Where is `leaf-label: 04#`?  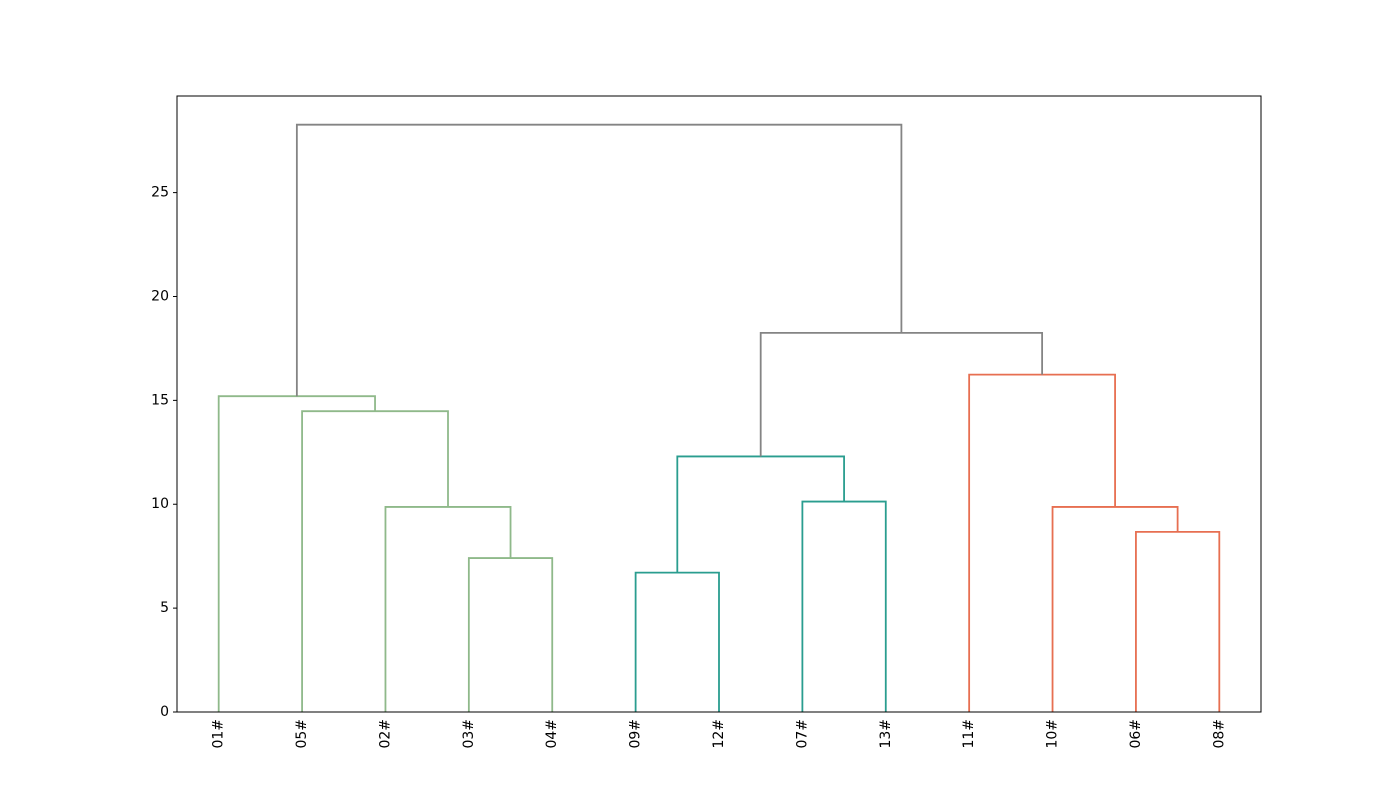
leaf-label: 04# is located at coordinates (552, 734).